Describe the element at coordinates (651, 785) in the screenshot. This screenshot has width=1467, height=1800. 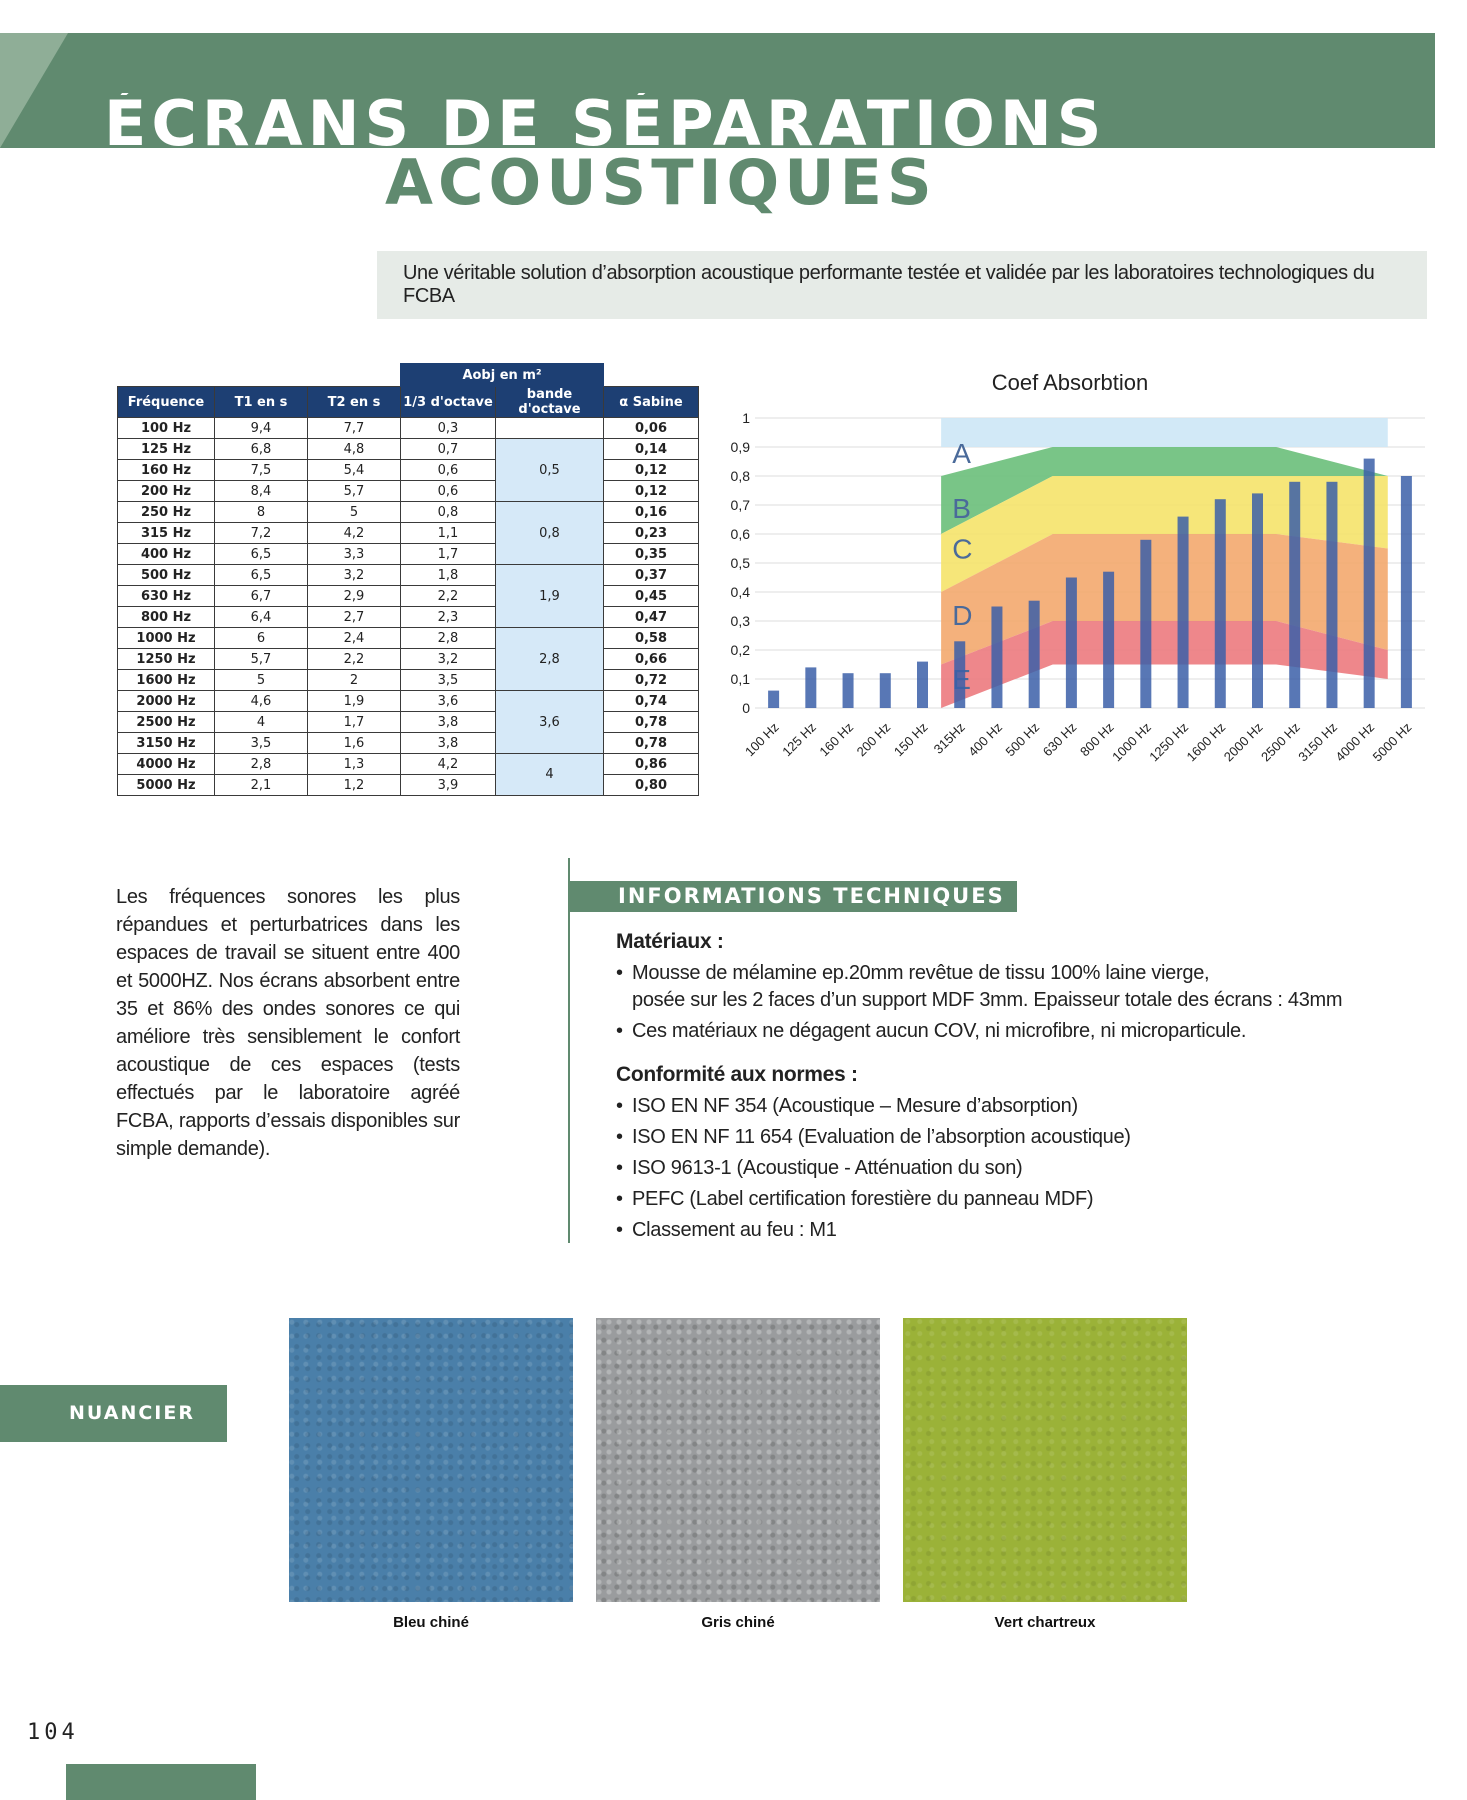
I see `table-cell: 0,80` at that location.